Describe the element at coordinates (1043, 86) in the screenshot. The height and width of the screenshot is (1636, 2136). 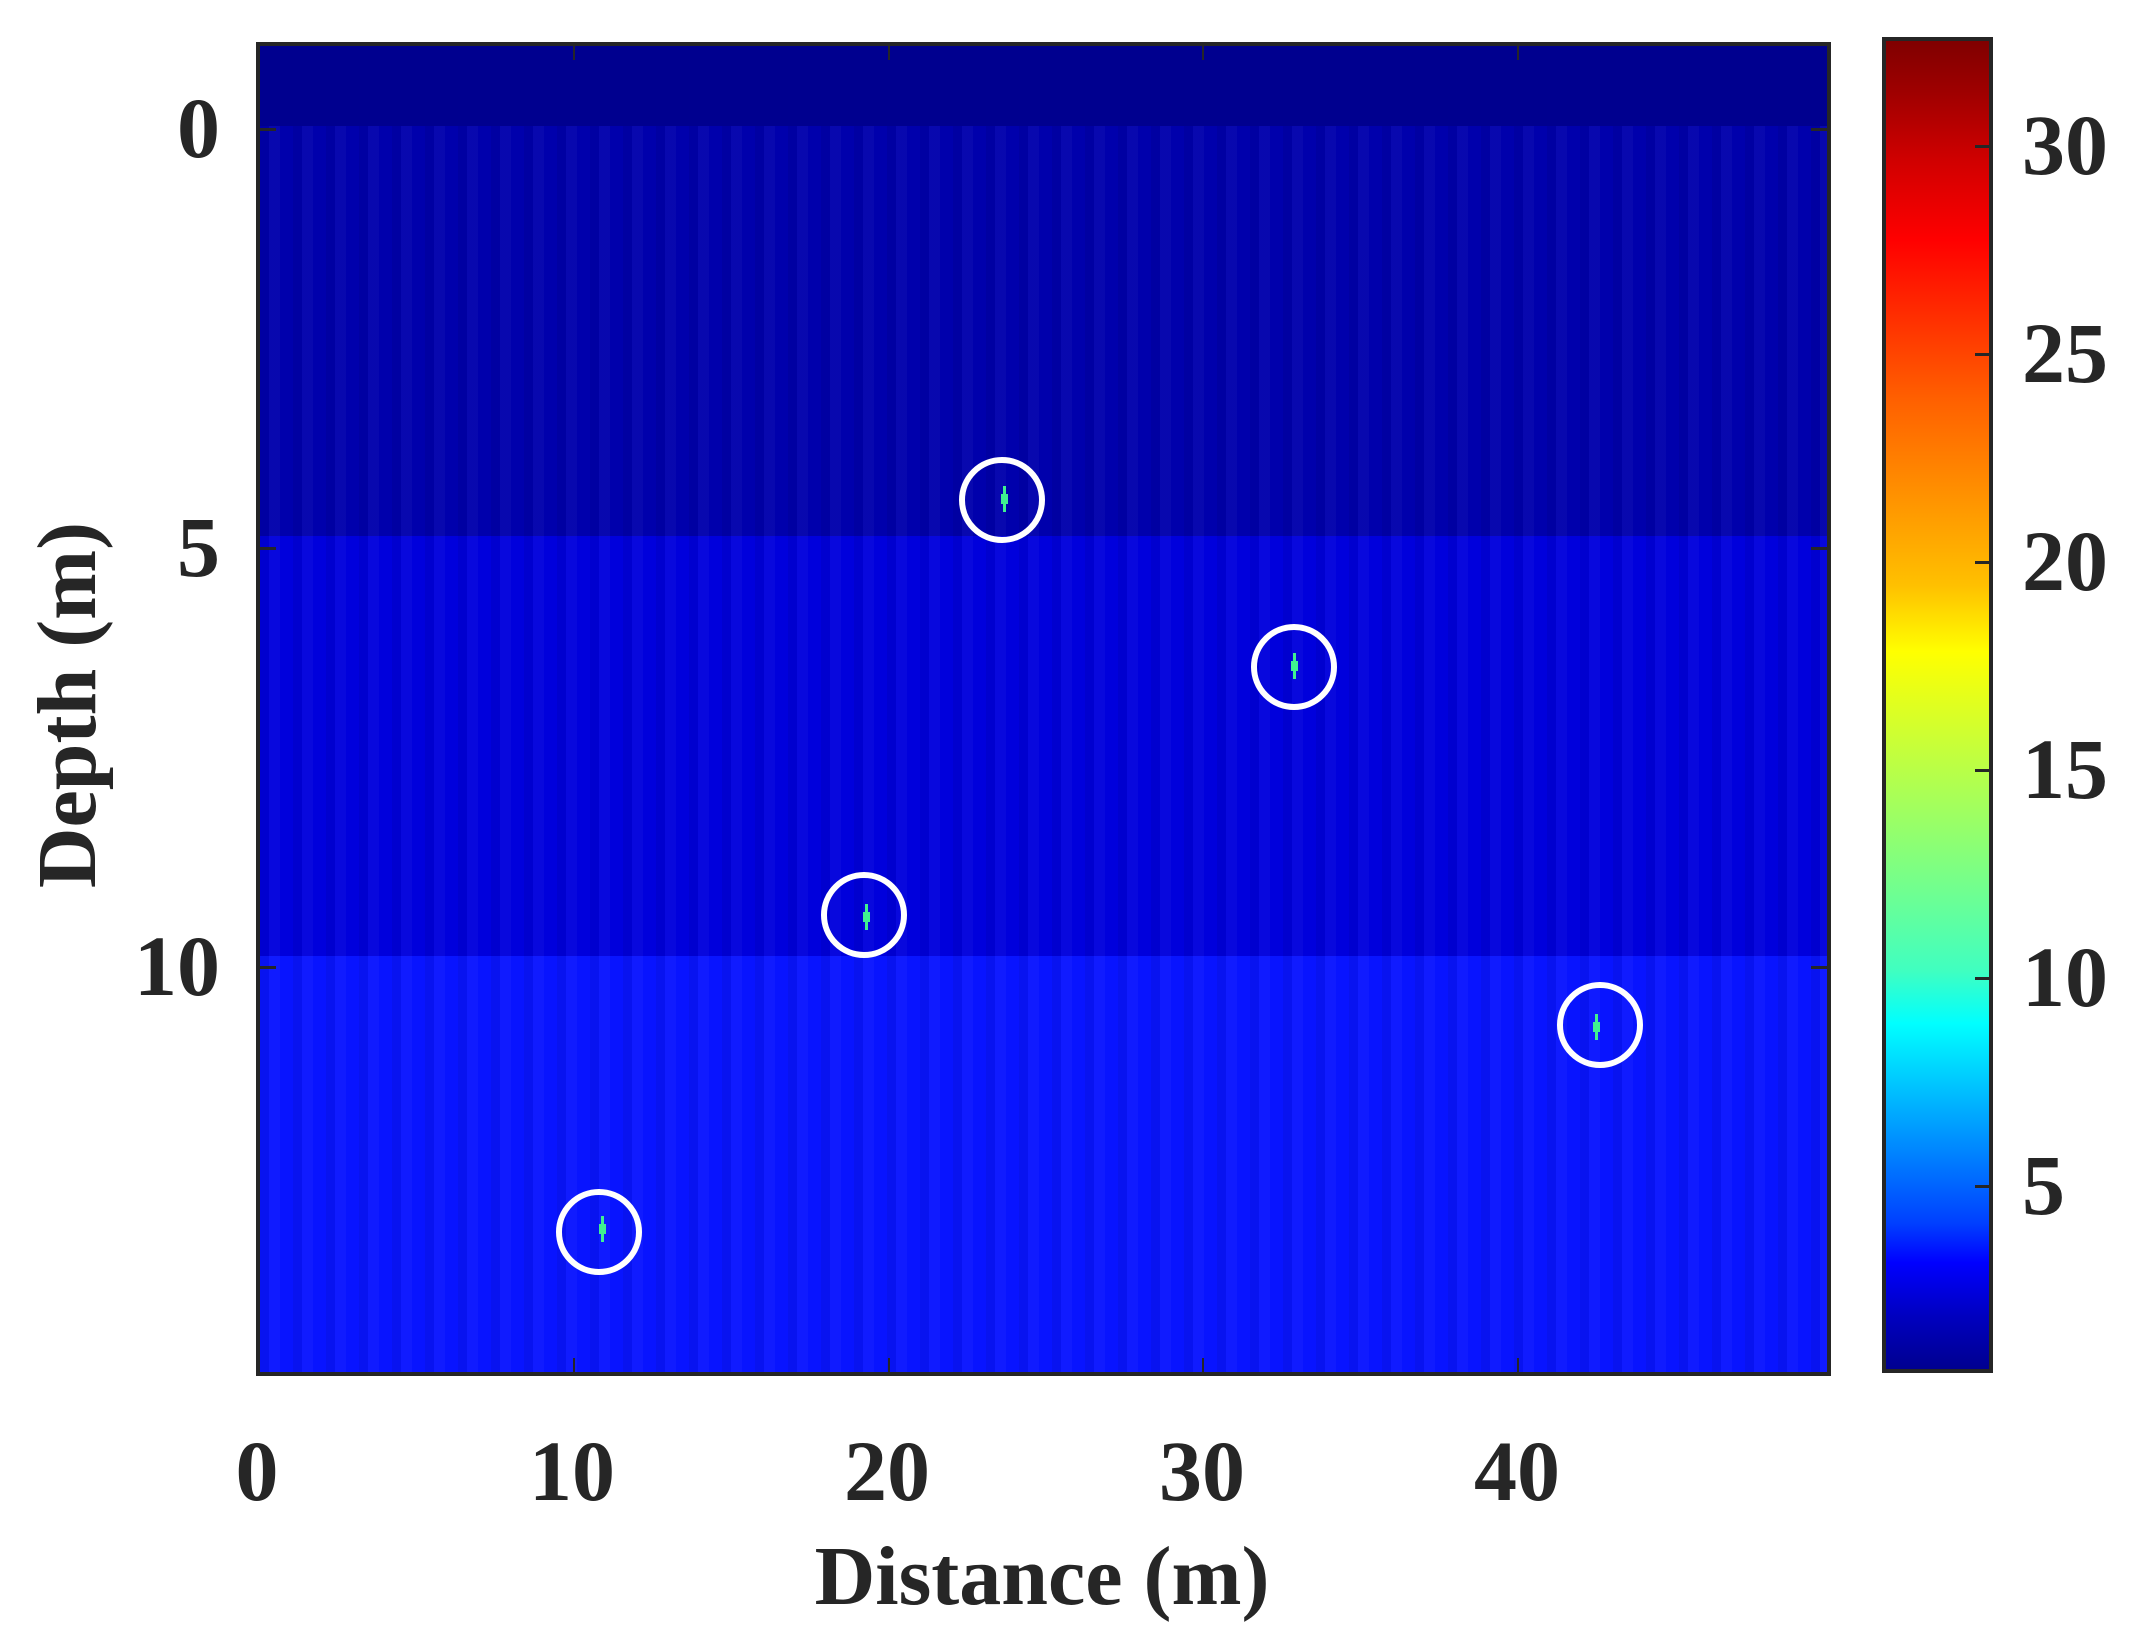
I see `layer-air` at that location.